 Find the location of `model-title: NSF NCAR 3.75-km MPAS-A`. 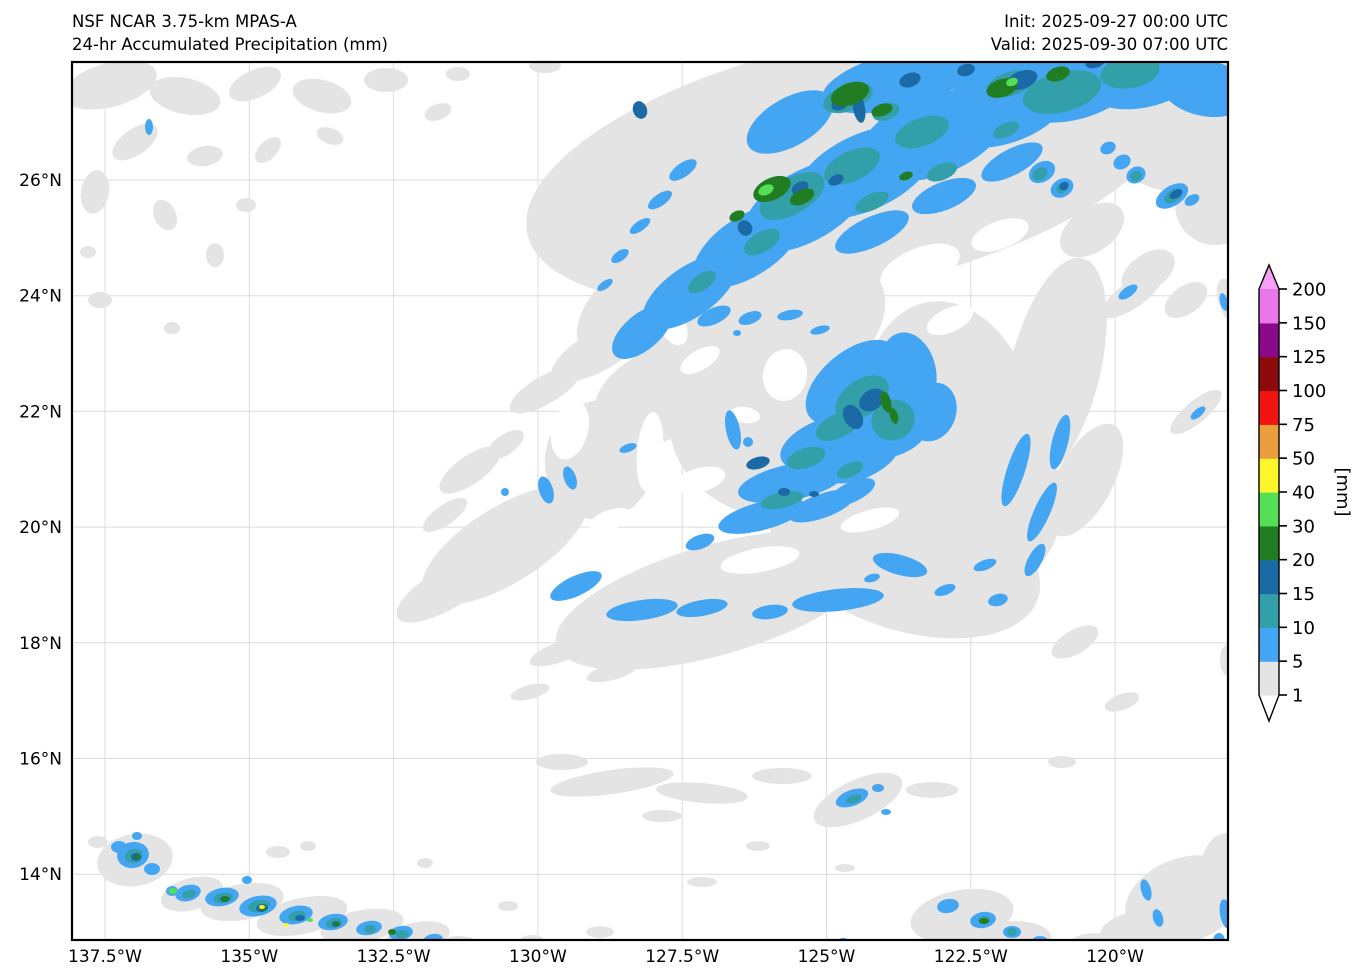

model-title: NSF NCAR 3.75-km MPAS-A is located at coordinates (184, 21).